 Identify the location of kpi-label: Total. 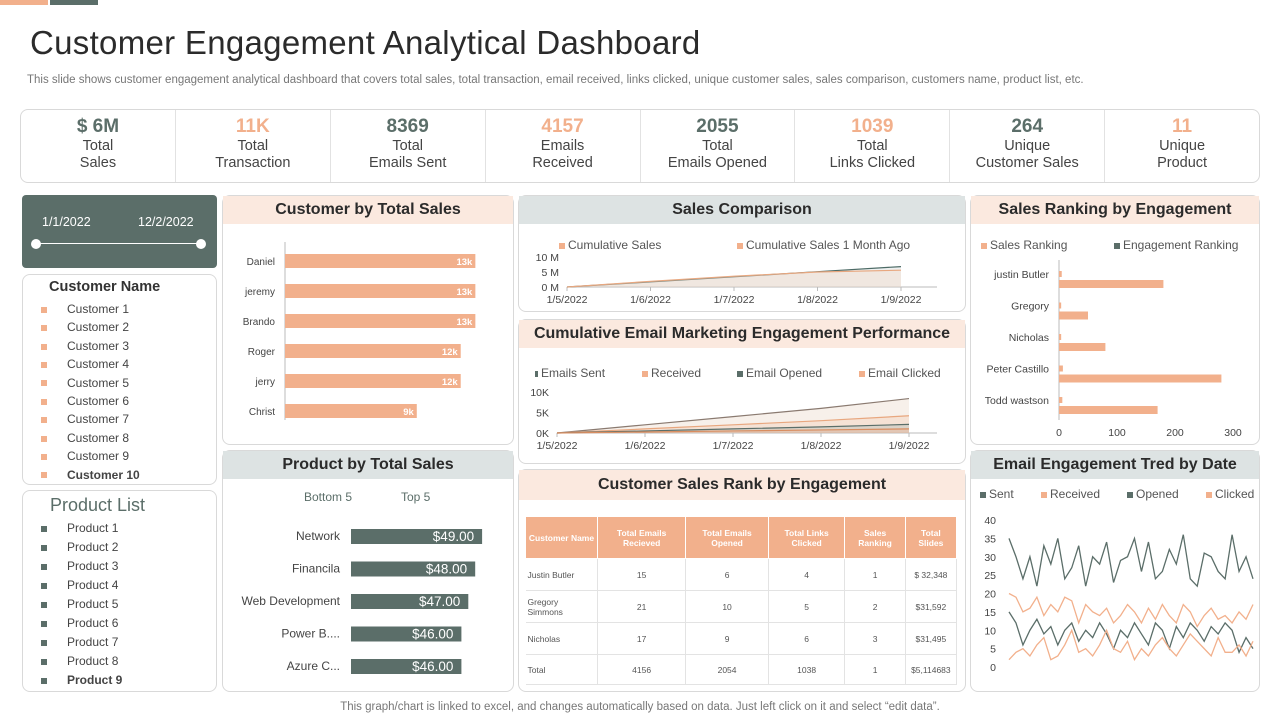
(253, 146).